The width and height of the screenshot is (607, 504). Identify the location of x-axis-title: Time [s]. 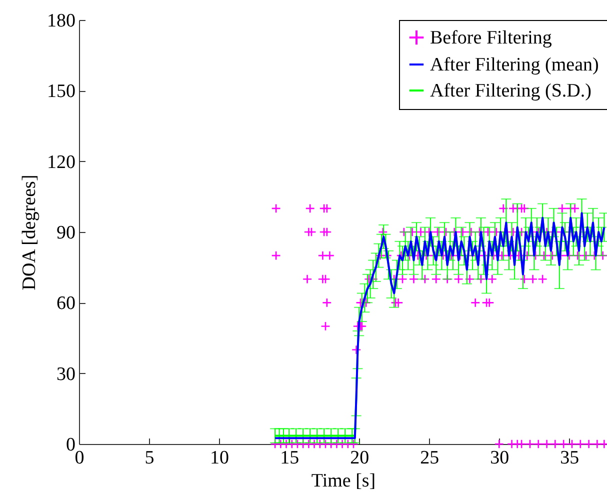
(343, 481).